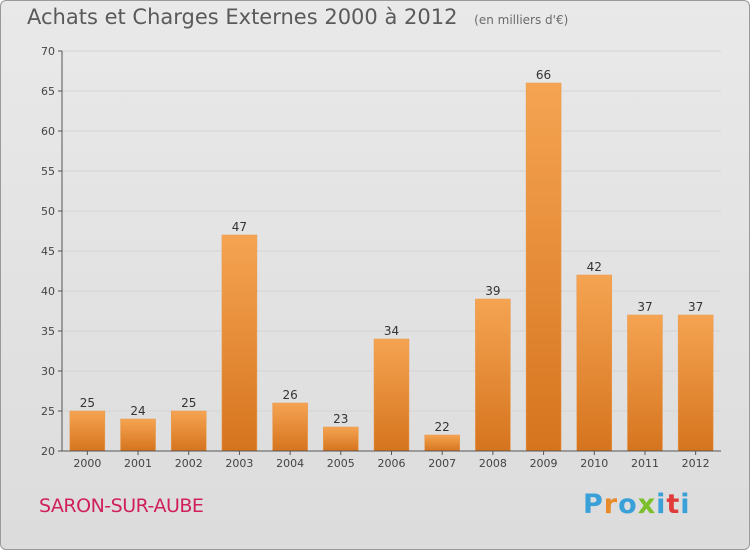 This screenshot has width=750, height=550. Describe the element at coordinates (392, 463) in the screenshot. I see `x-tick-label: 2006` at that location.